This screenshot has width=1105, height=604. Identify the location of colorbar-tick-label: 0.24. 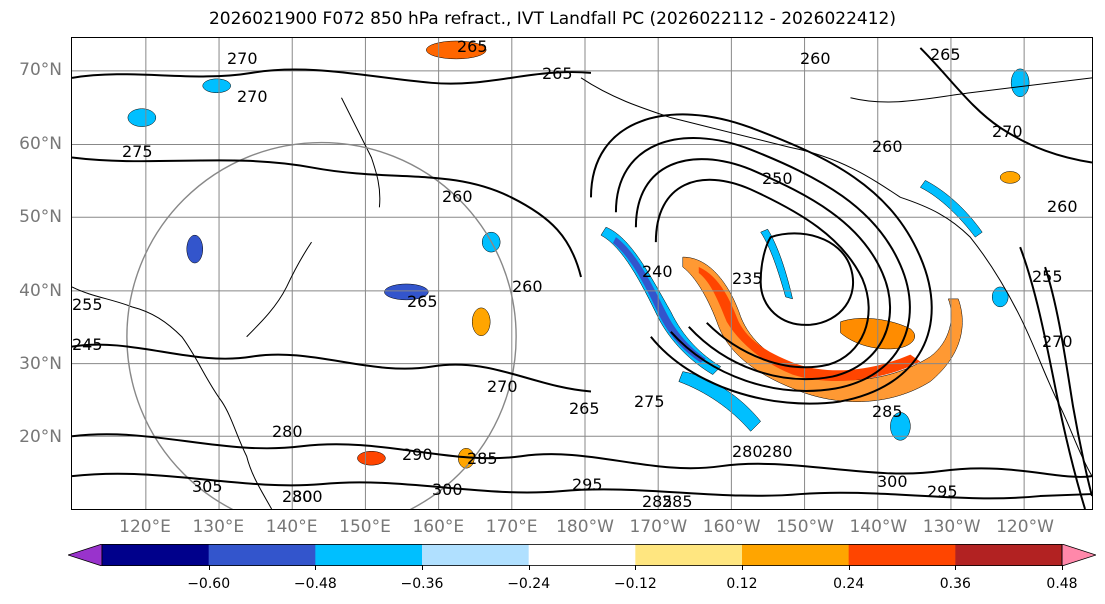
(849, 584).